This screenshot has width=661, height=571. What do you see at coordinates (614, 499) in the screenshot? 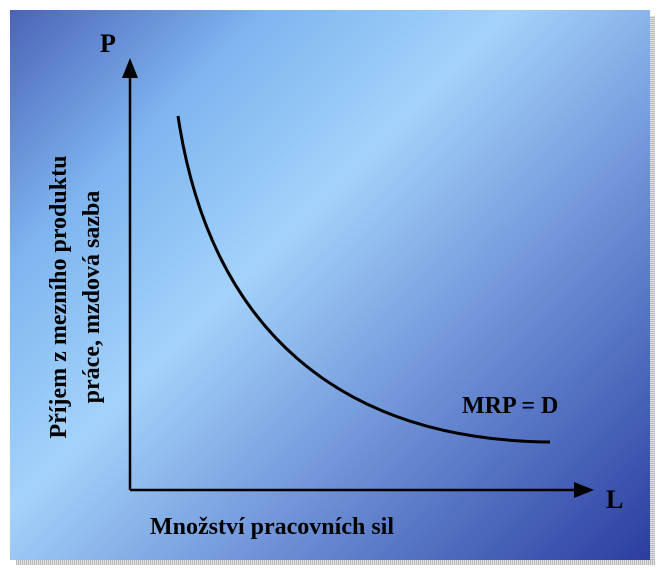
I see `x-axis-symbol: L` at bounding box center [614, 499].